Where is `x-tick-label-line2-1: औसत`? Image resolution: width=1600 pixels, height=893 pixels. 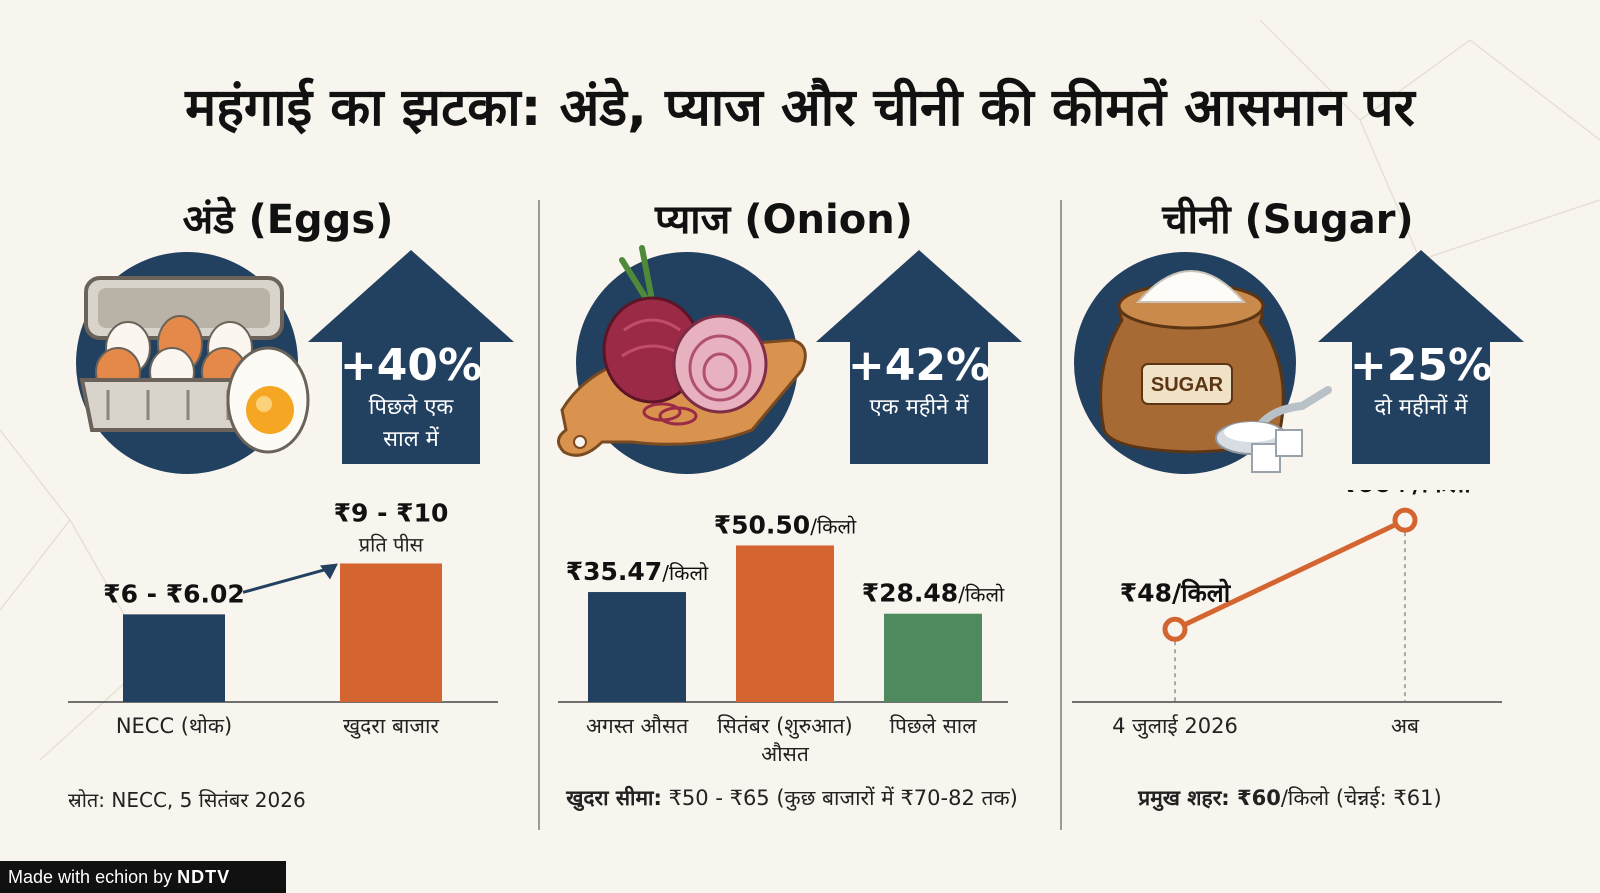
x-tick-label-line2-1: औसत is located at coordinates (785, 754).